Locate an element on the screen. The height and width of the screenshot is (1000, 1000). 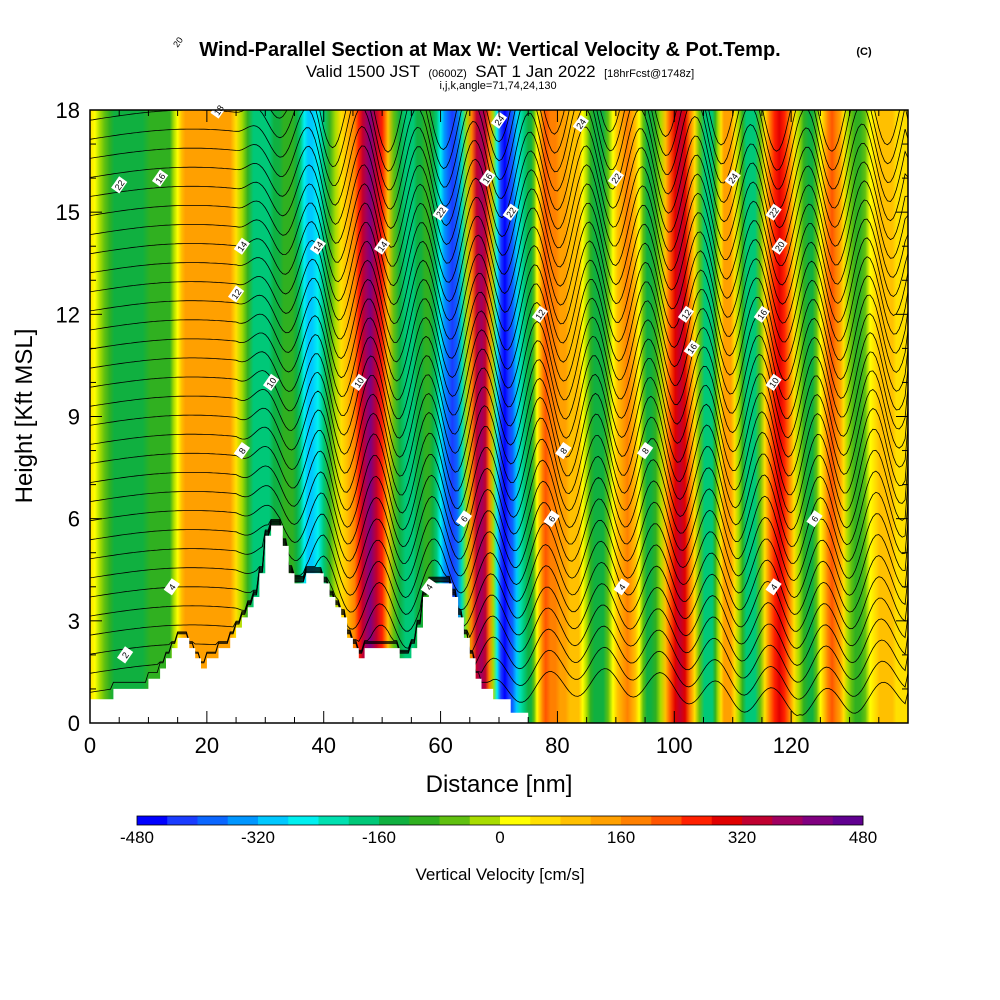
chart-subtitle-indices: i,j,k,angle=71,74,24,130 is located at coordinates (497, 86).